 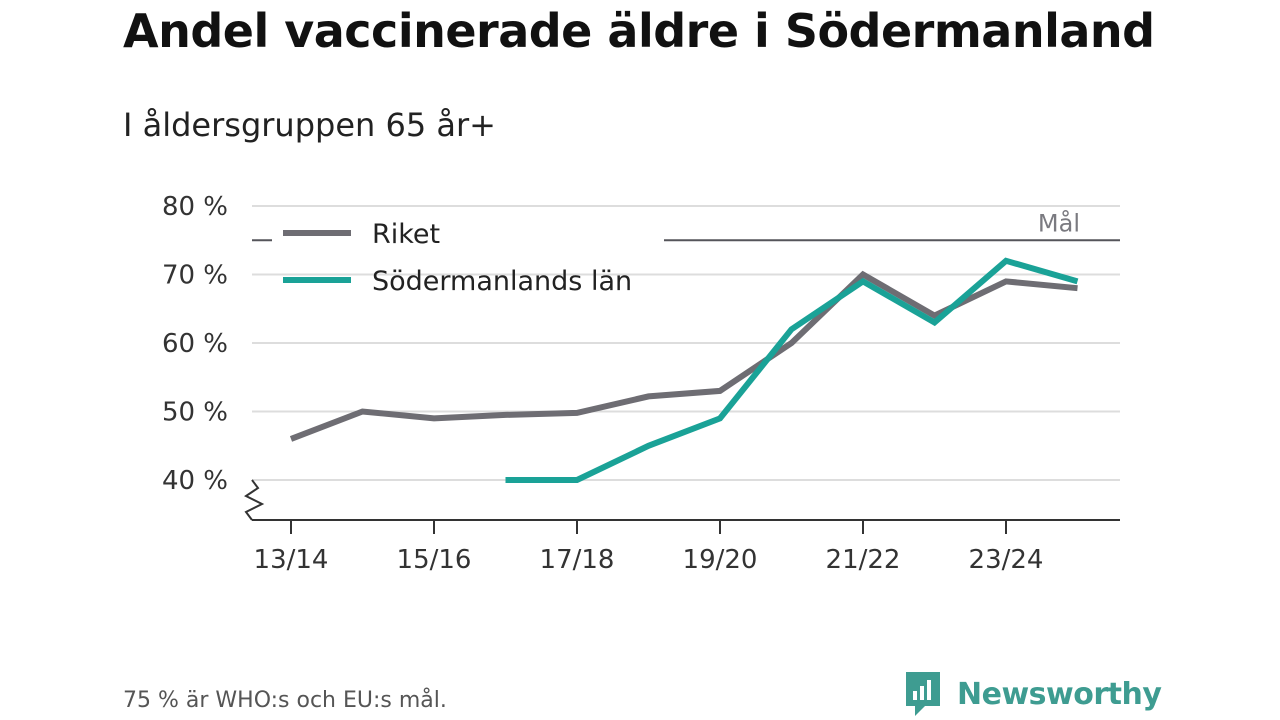 What do you see at coordinates (309, 125) in the screenshot?
I see `chart-subtitle: I åldersgruppen 65 år+` at bounding box center [309, 125].